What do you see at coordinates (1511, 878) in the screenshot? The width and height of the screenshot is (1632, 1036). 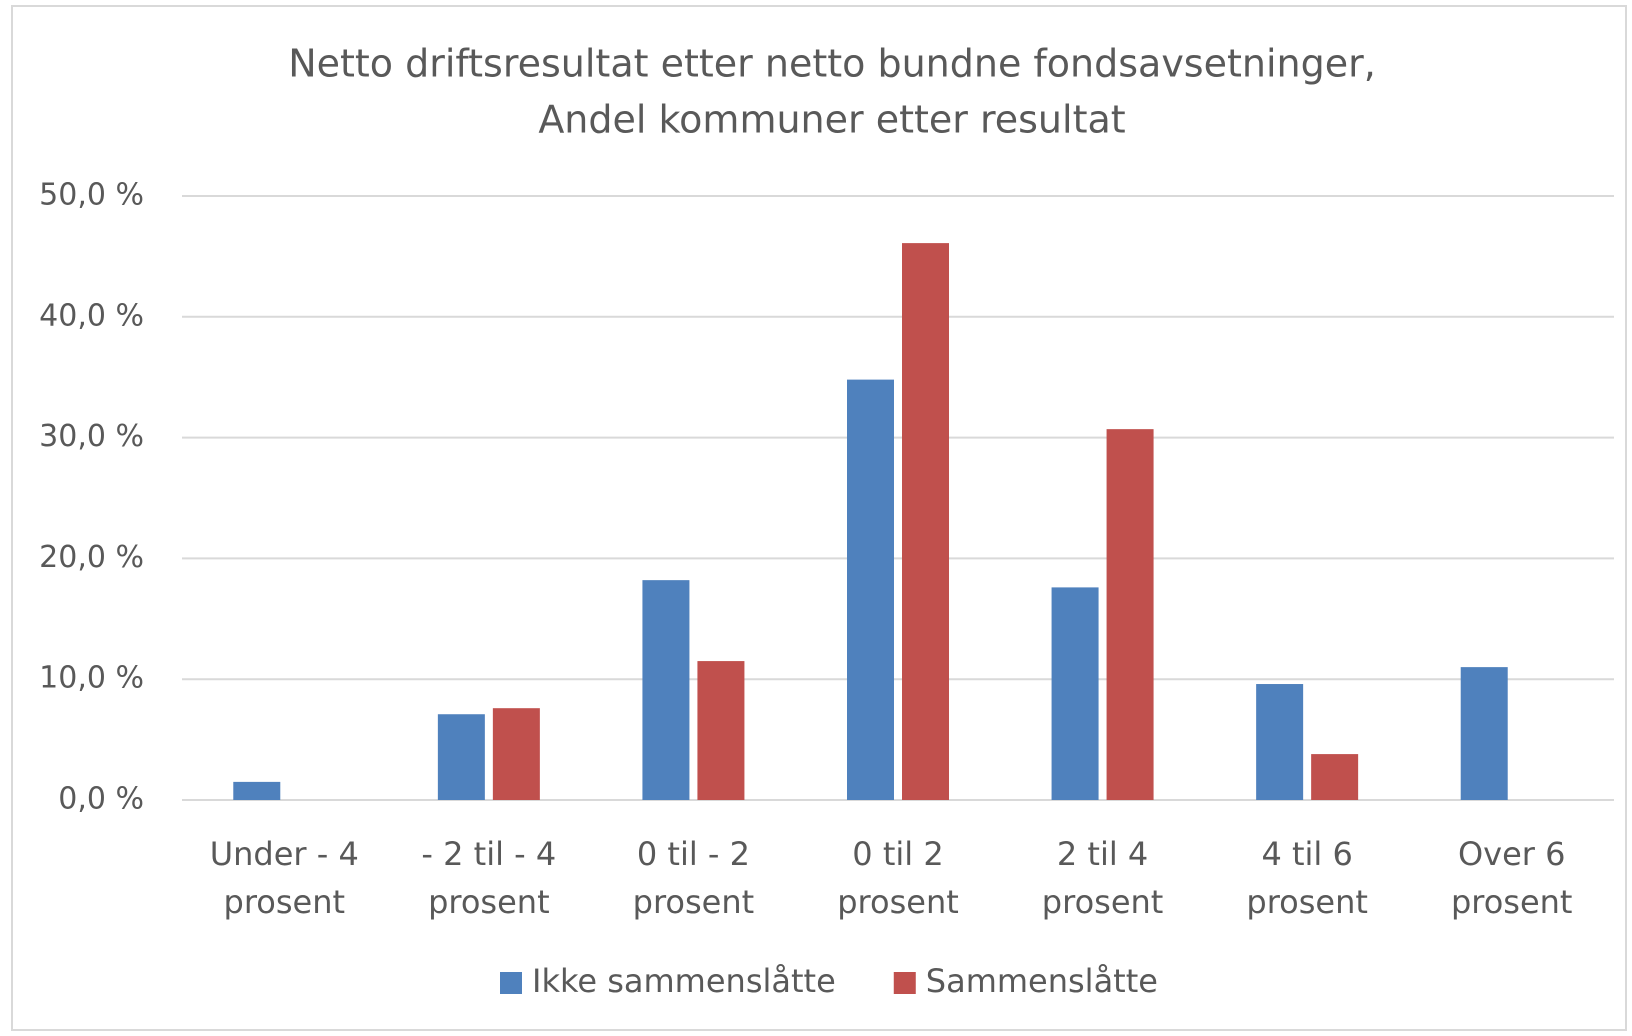 I see `x-tick-label: Over 6 prosent` at bounding box center [1511, 878].